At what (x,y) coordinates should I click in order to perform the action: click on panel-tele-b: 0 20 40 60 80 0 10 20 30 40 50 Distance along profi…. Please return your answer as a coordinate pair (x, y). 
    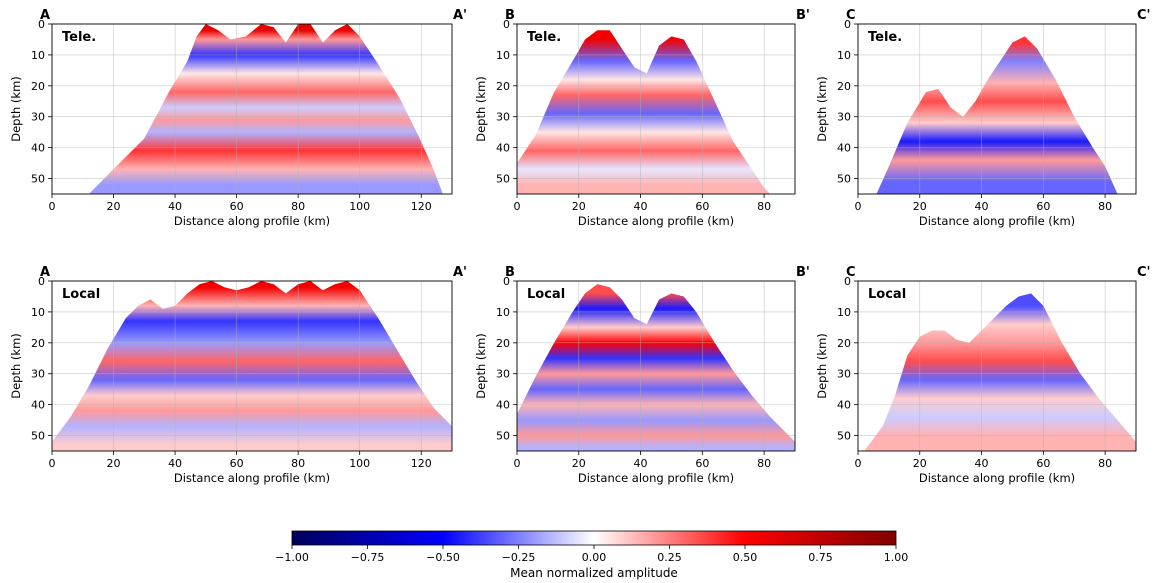
    Looking at the image, I should click on (642, 118).